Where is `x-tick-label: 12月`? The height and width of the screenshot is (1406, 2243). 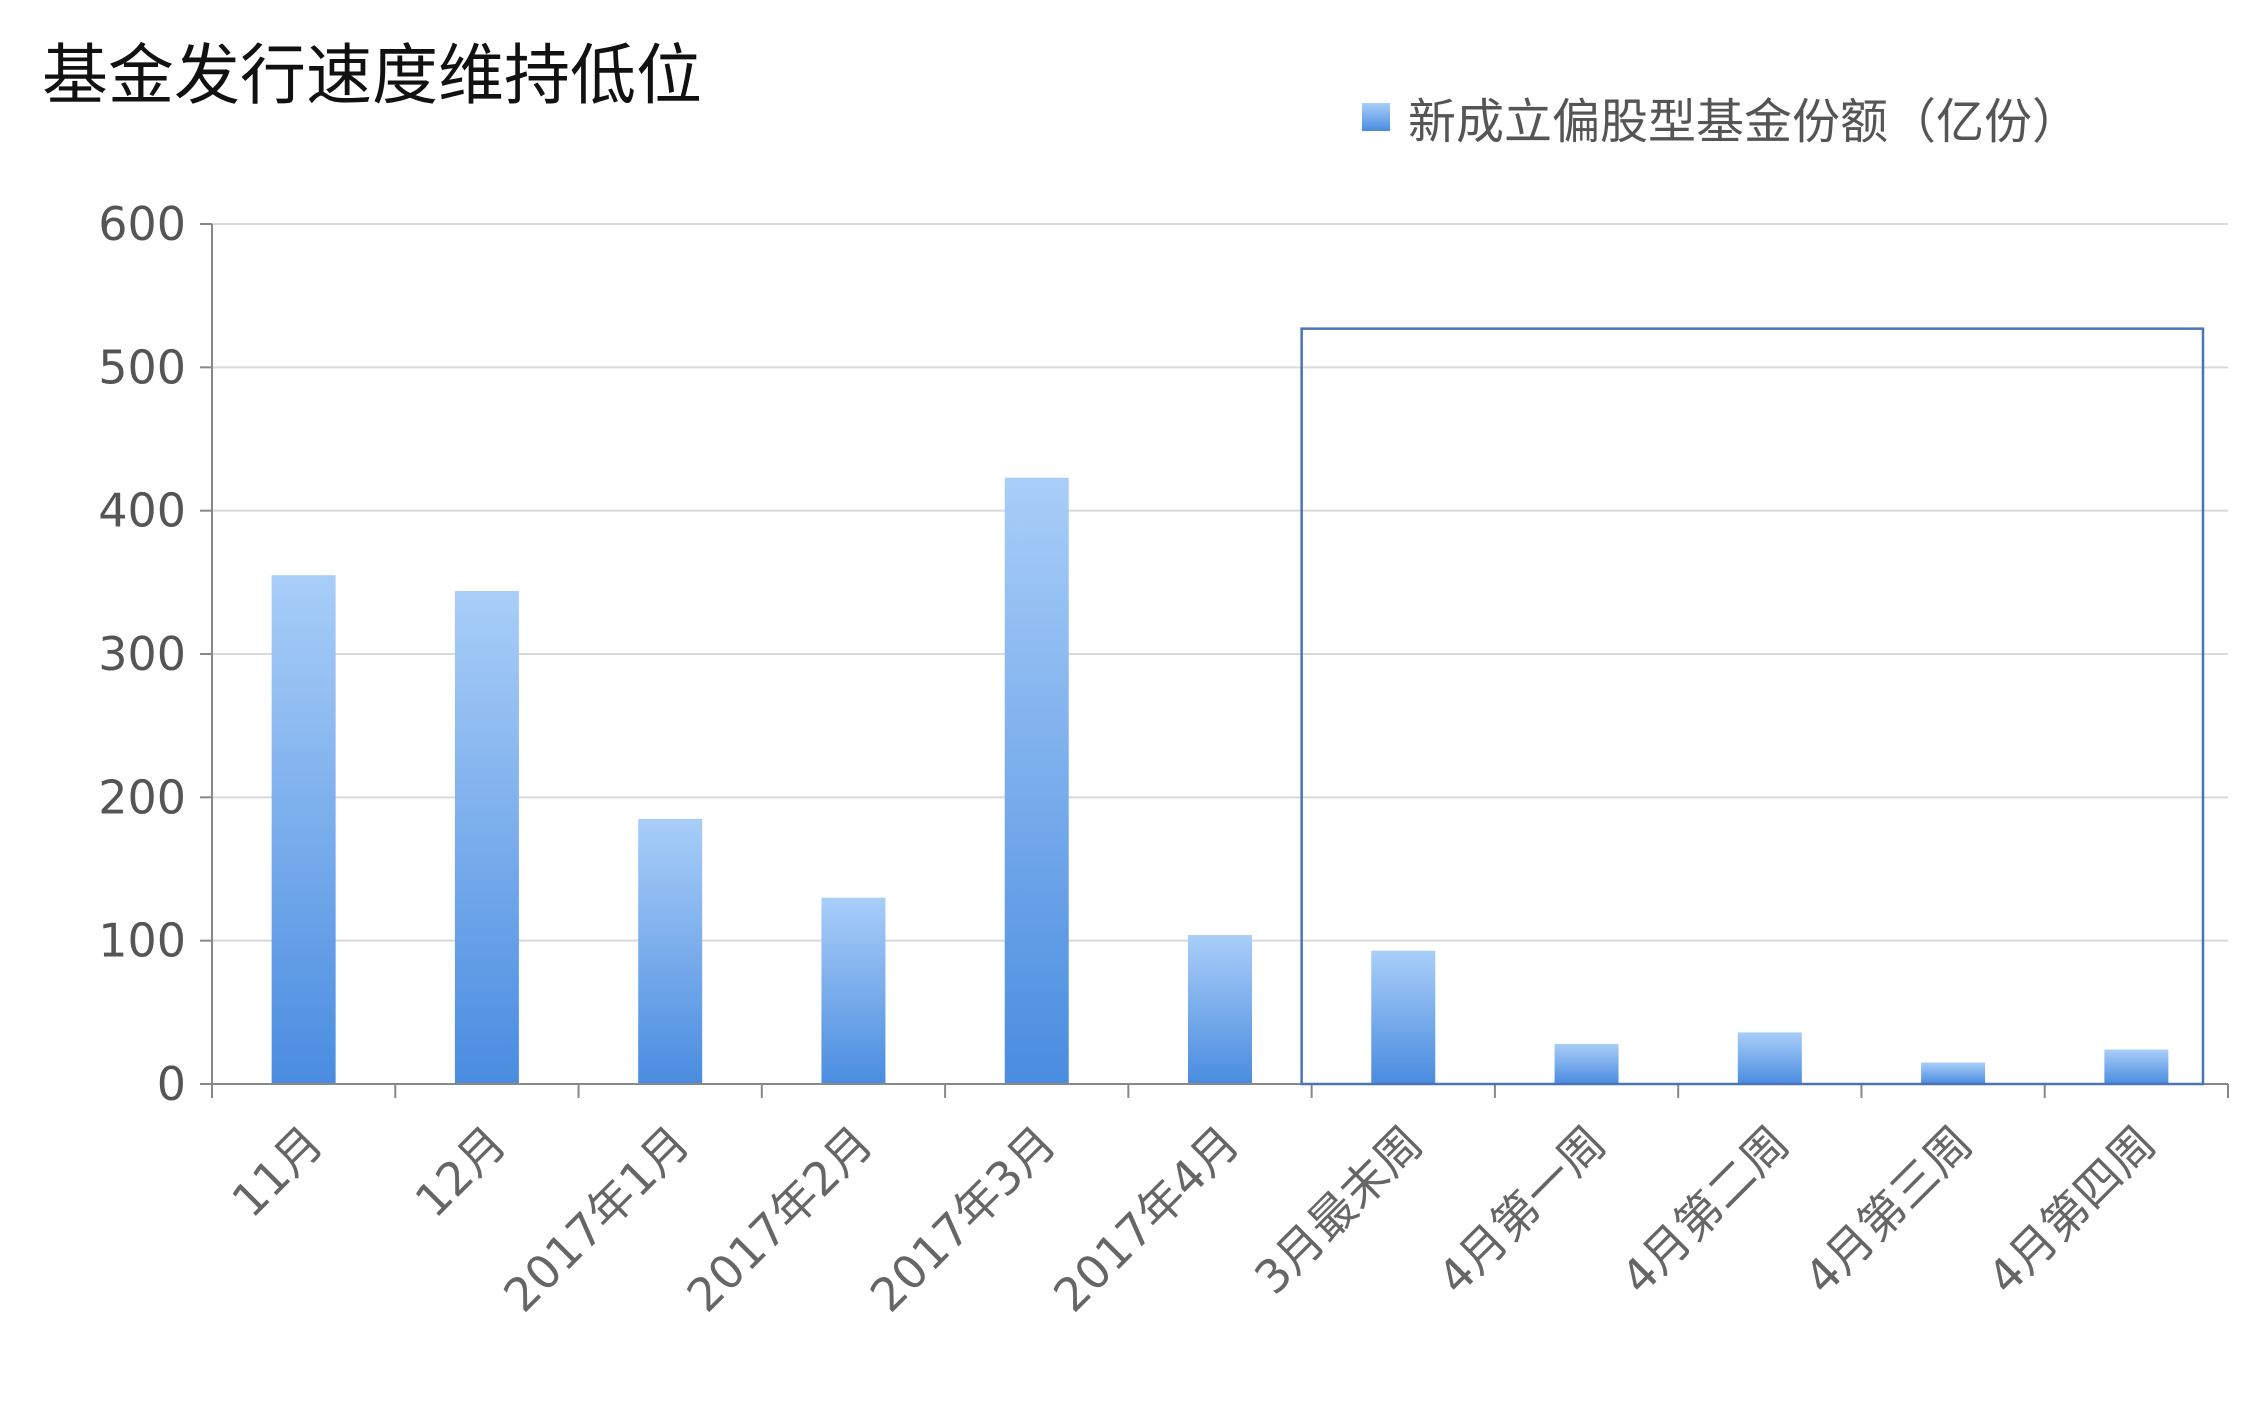
x-tick-label: 12月 is located at coordinates (461, 1172).